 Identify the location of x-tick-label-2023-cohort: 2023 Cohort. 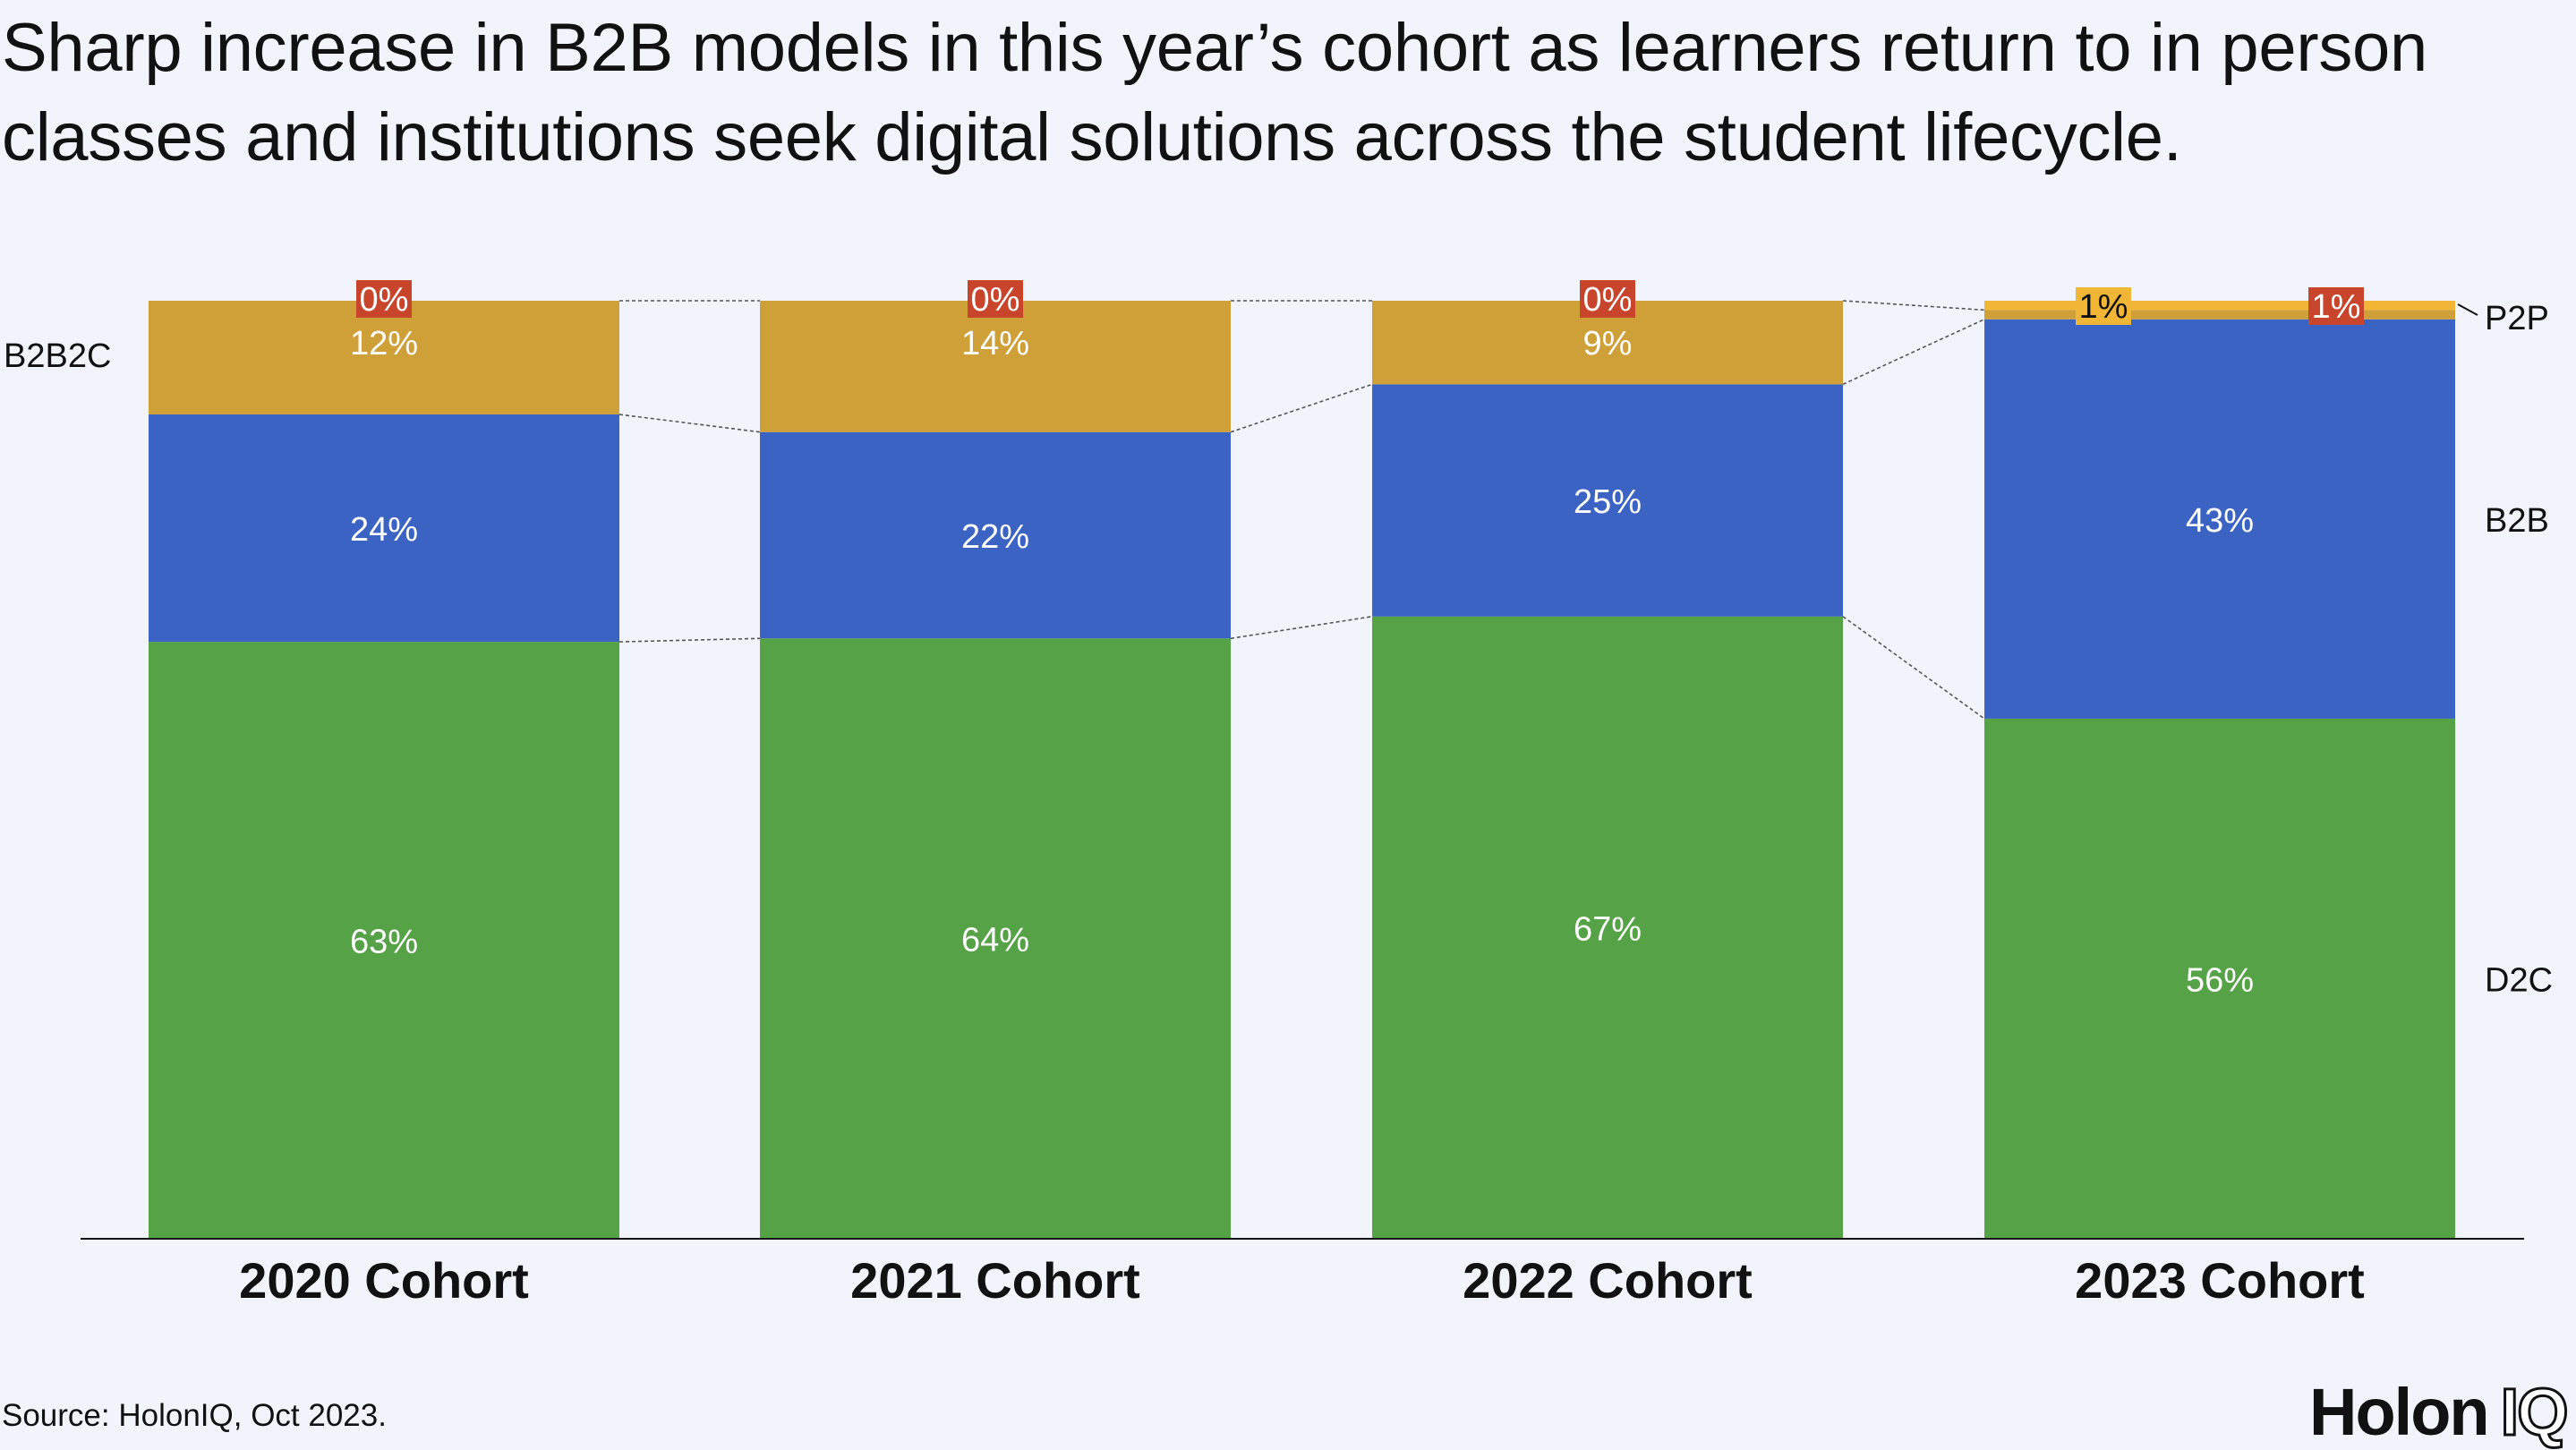
(2220, 1280).